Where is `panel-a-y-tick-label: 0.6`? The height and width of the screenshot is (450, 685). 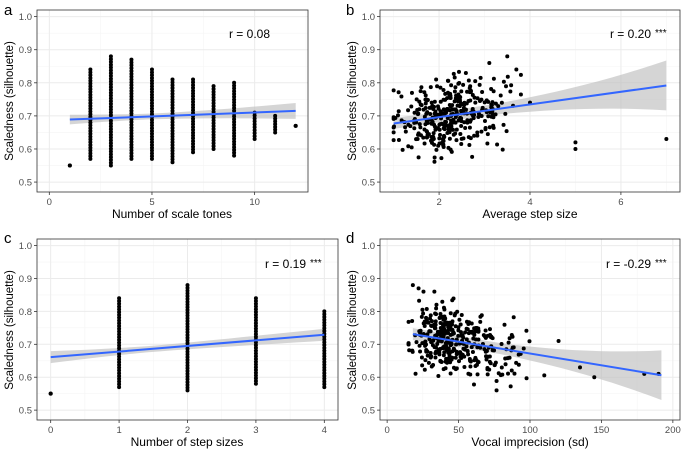
panel-a-y-tick-label: 0.6 is located at coordinates (25, 149).